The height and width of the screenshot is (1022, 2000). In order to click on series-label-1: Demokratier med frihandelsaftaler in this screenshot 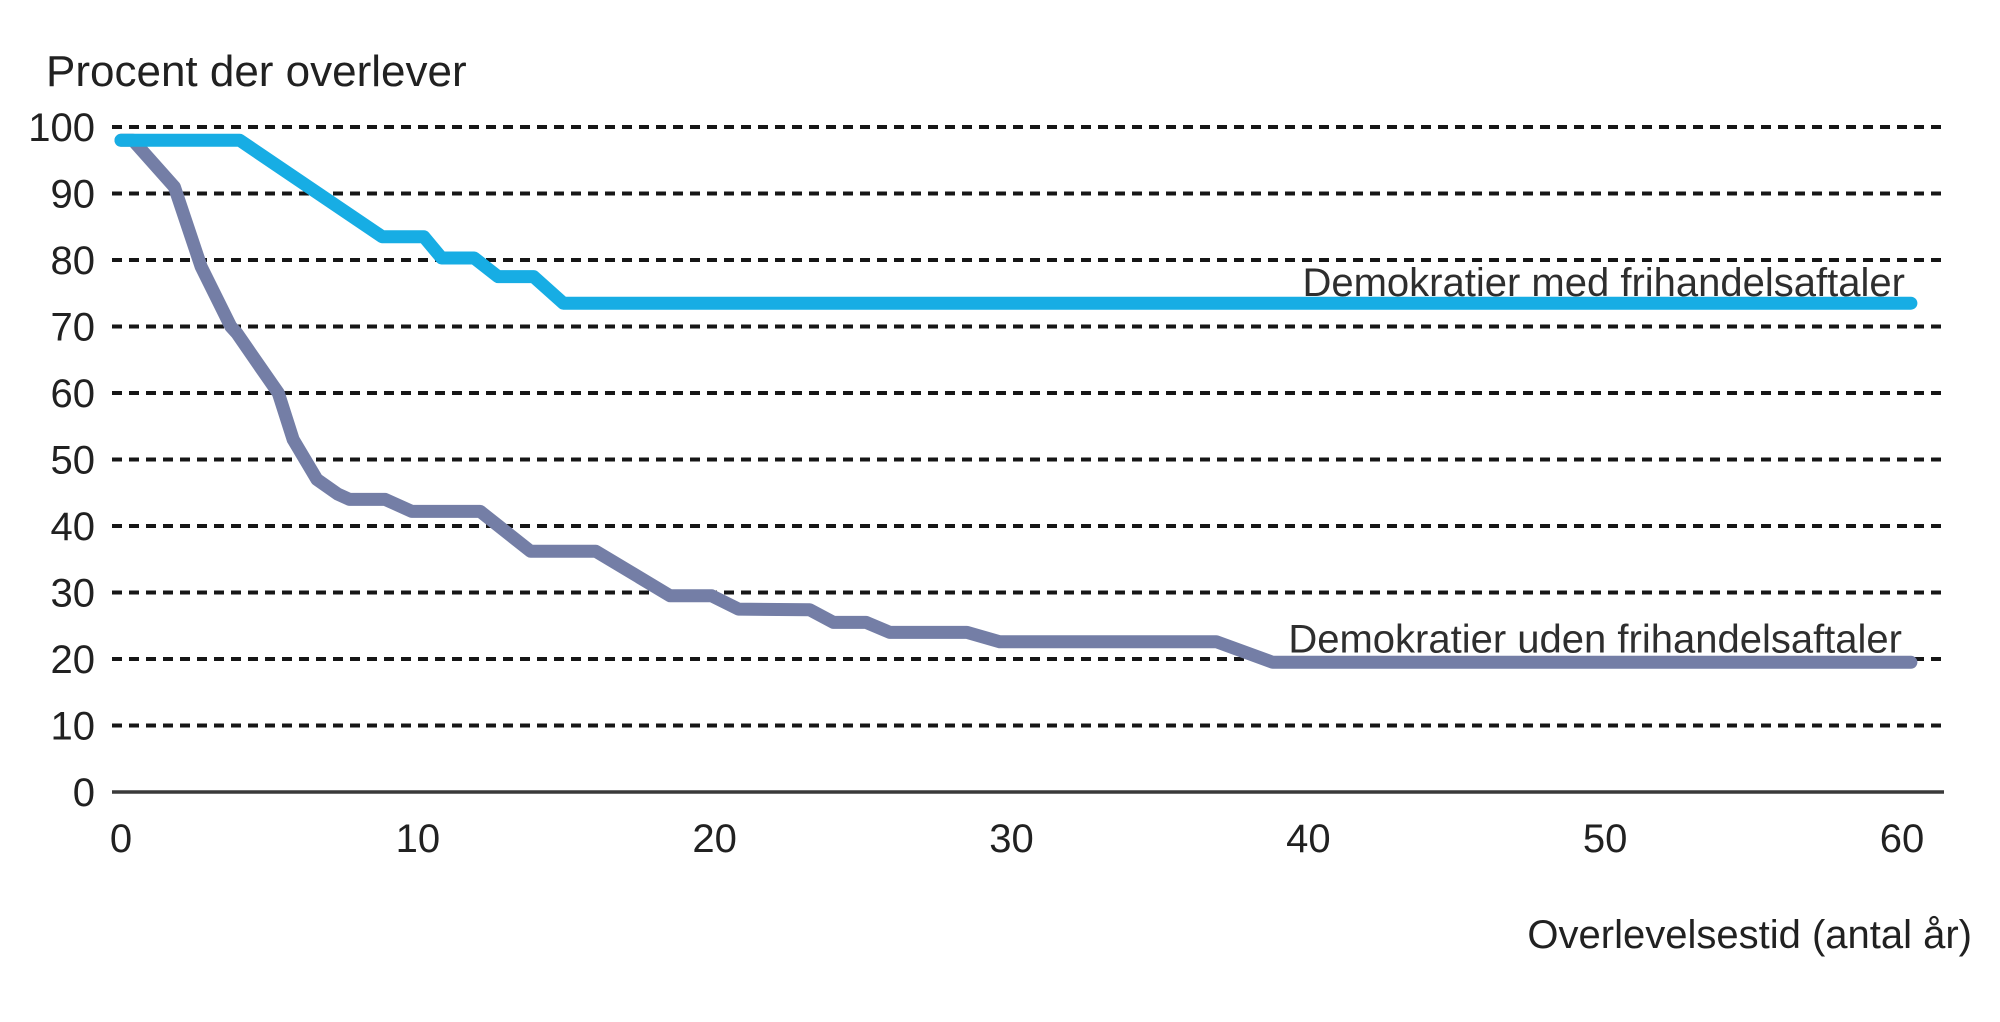, I will do `click(1603, 283)`.